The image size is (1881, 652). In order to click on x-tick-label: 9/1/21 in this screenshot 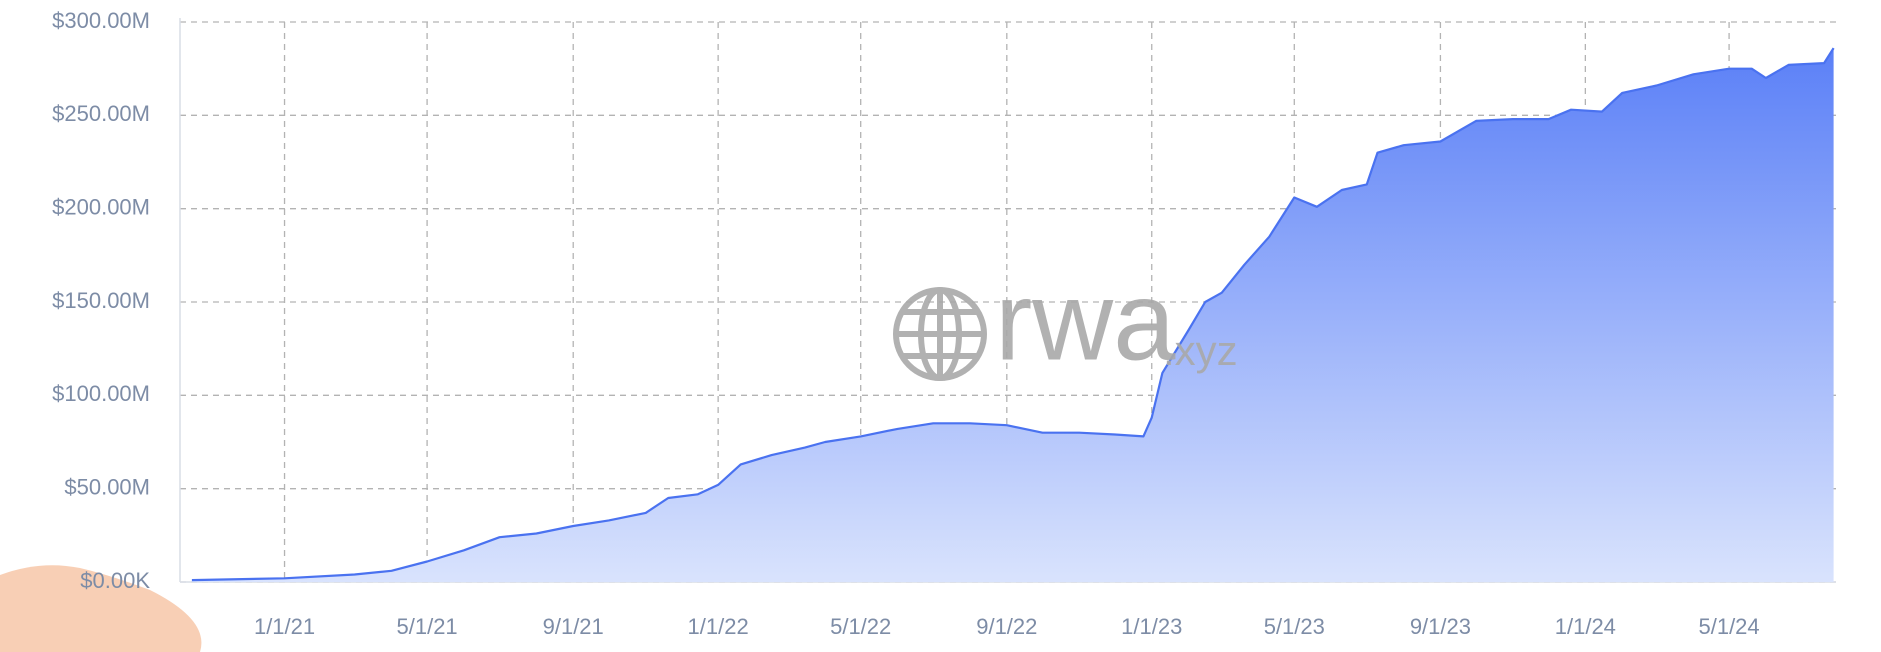, I will do `click(573, 626)`.